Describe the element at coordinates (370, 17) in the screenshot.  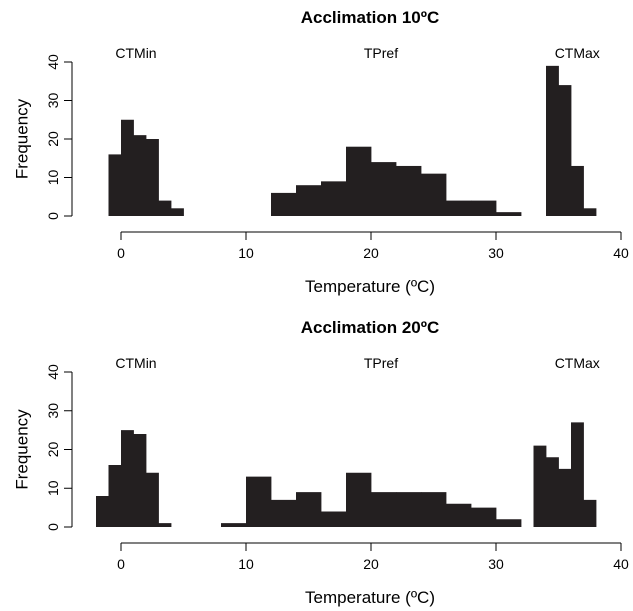
I see `chart-title: Acclimation 10ºC` at that location.